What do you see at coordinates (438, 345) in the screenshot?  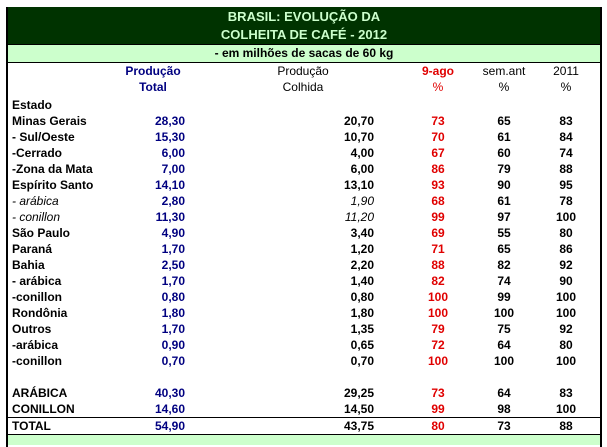 I see `pct-9ago: 72` at bounding box center [438, 345].